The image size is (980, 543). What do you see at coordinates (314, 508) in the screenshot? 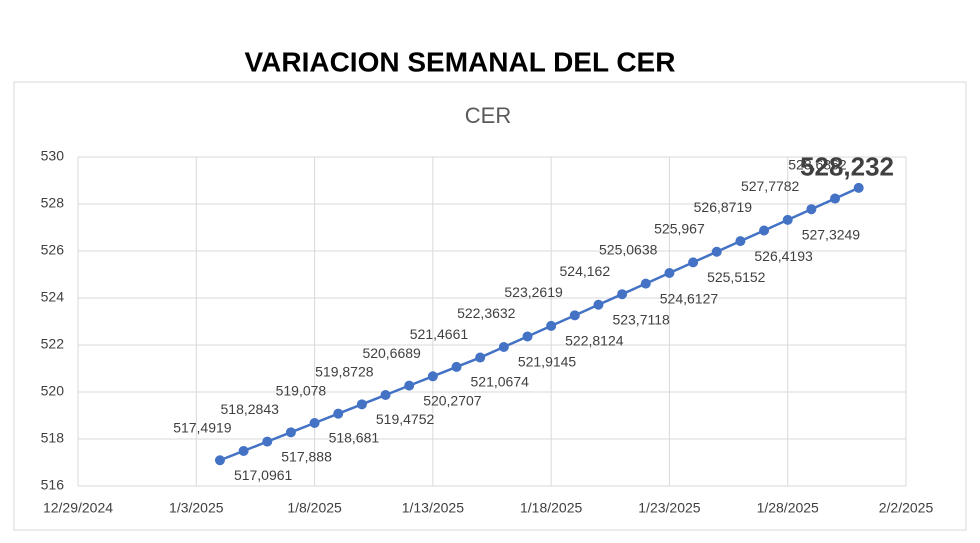
I see `x-tick-label: 1/8/2025` at bounding box center [314, 508].